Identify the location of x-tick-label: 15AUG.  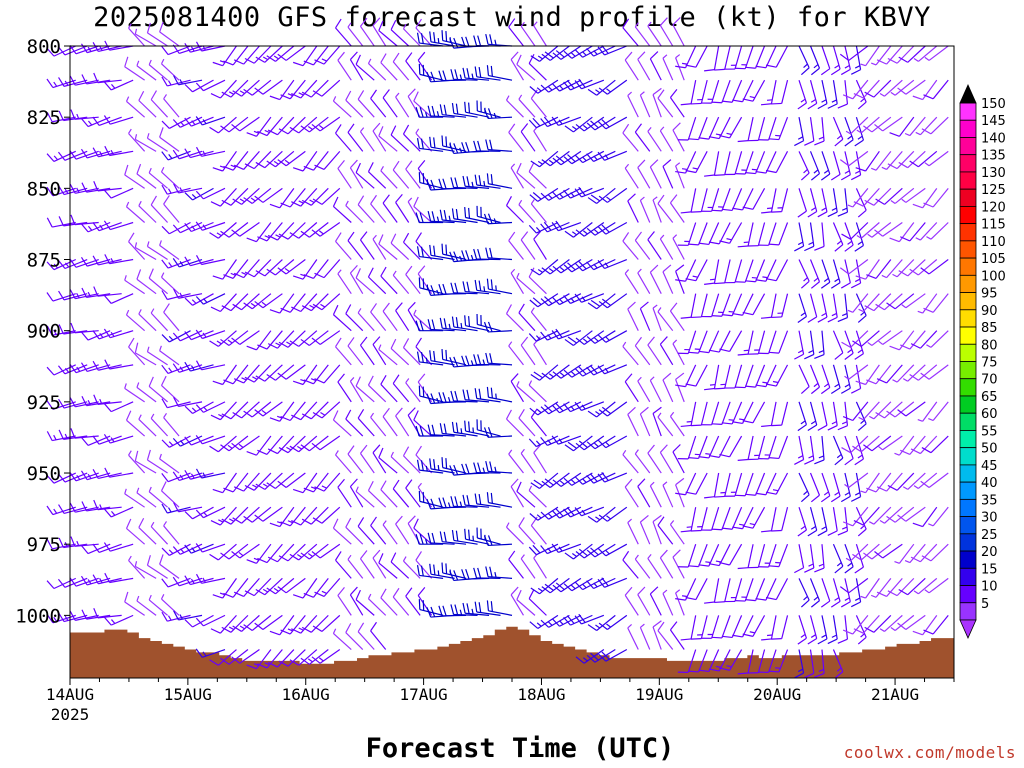
(188, 694).